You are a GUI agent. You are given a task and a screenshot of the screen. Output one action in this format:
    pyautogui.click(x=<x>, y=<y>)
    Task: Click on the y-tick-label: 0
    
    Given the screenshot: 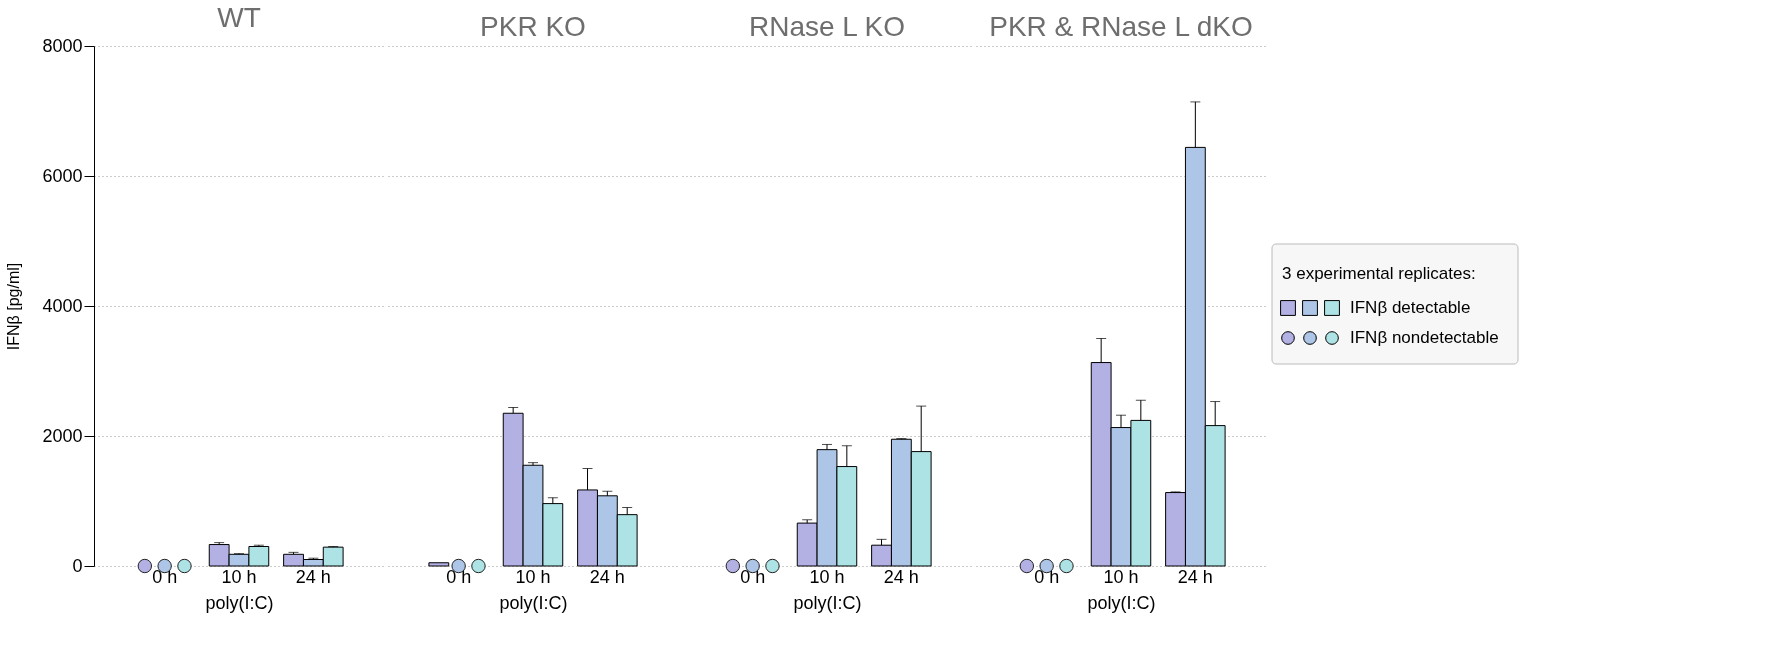 What is the action you would take?
    pyautogui.click(x=77, y=565)
    